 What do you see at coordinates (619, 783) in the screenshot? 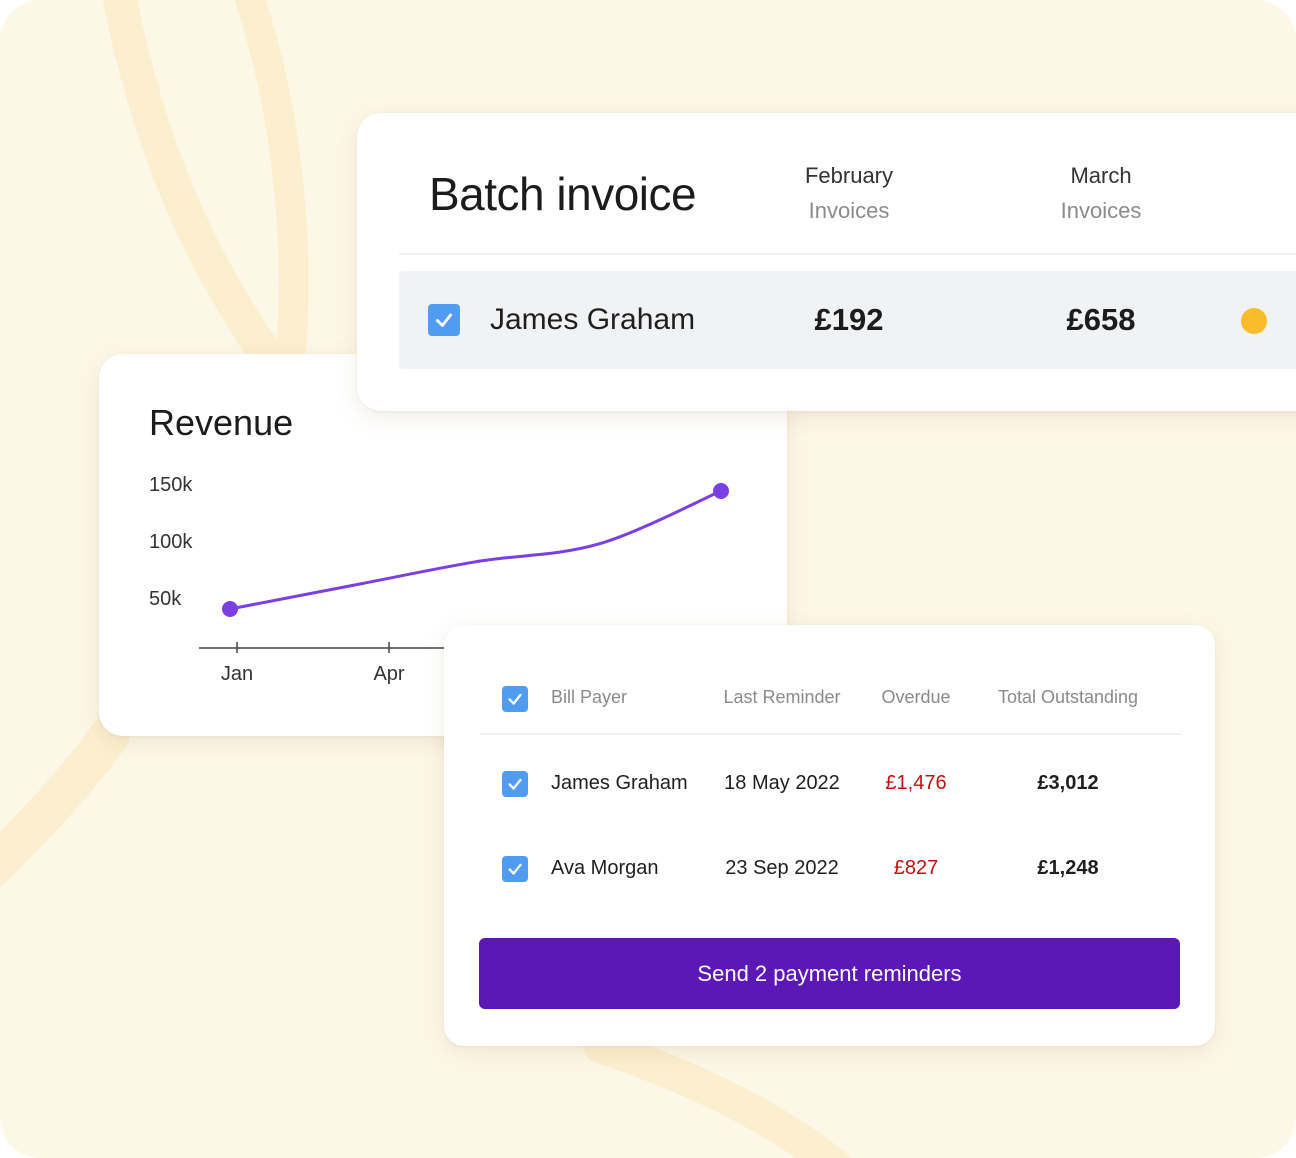
I see `bill-payer-name: James Graham` at bounding box center [619, 783].